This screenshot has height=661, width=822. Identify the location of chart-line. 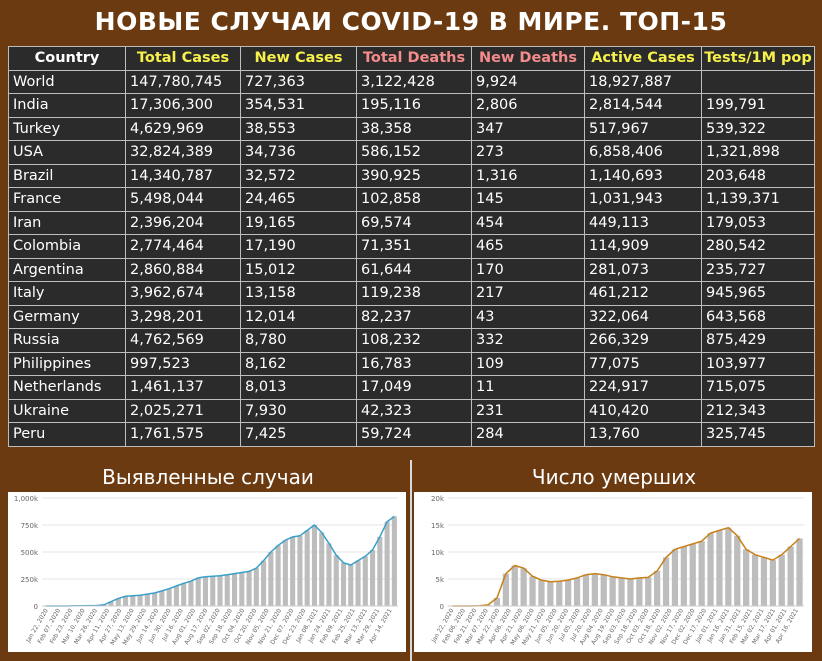
(220, 561).